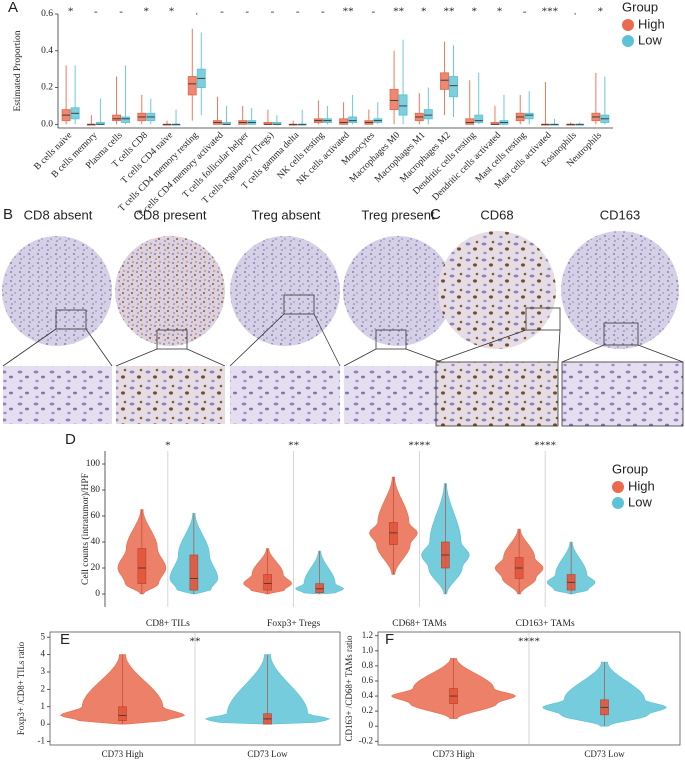  What do you see at coordinates (43, 636) in the screenshot?
I see `y-tick-label: 5` at bounding box center [43, 636].